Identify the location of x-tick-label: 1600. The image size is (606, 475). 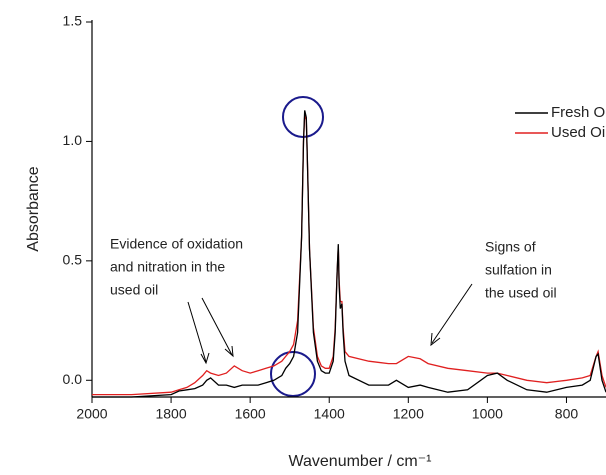
(250, 414).